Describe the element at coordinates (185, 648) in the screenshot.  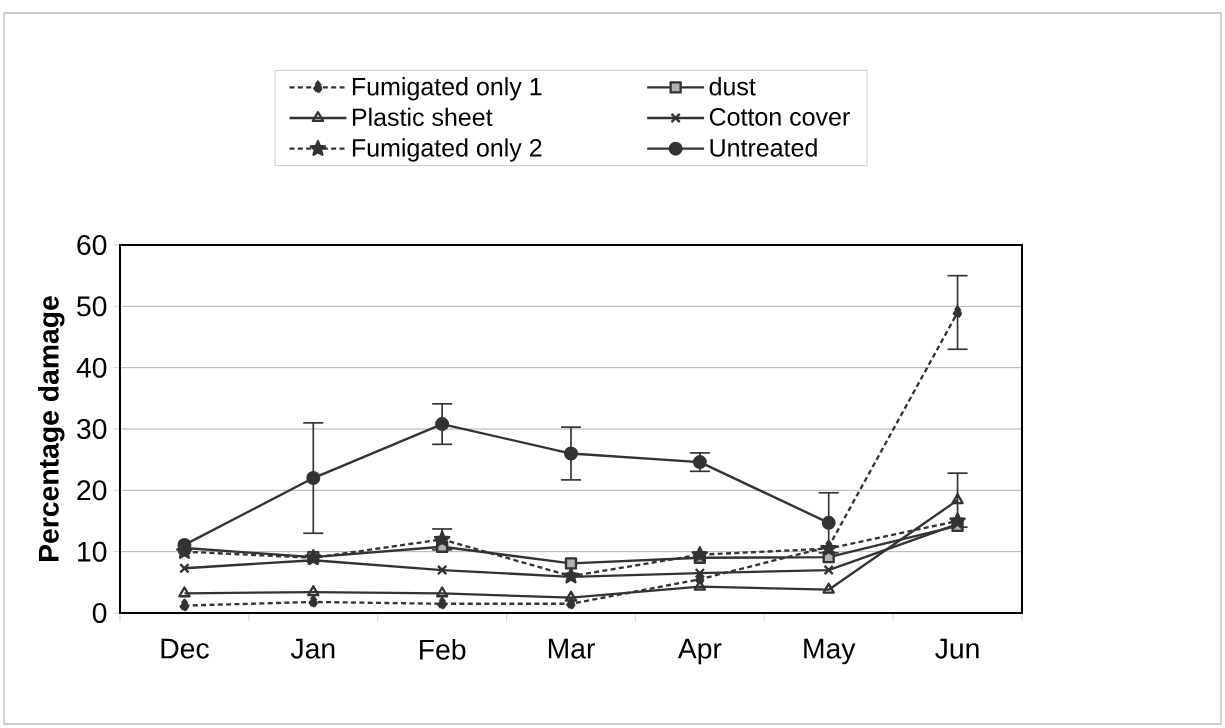
I see `x-tick-label: Dec` at that location.